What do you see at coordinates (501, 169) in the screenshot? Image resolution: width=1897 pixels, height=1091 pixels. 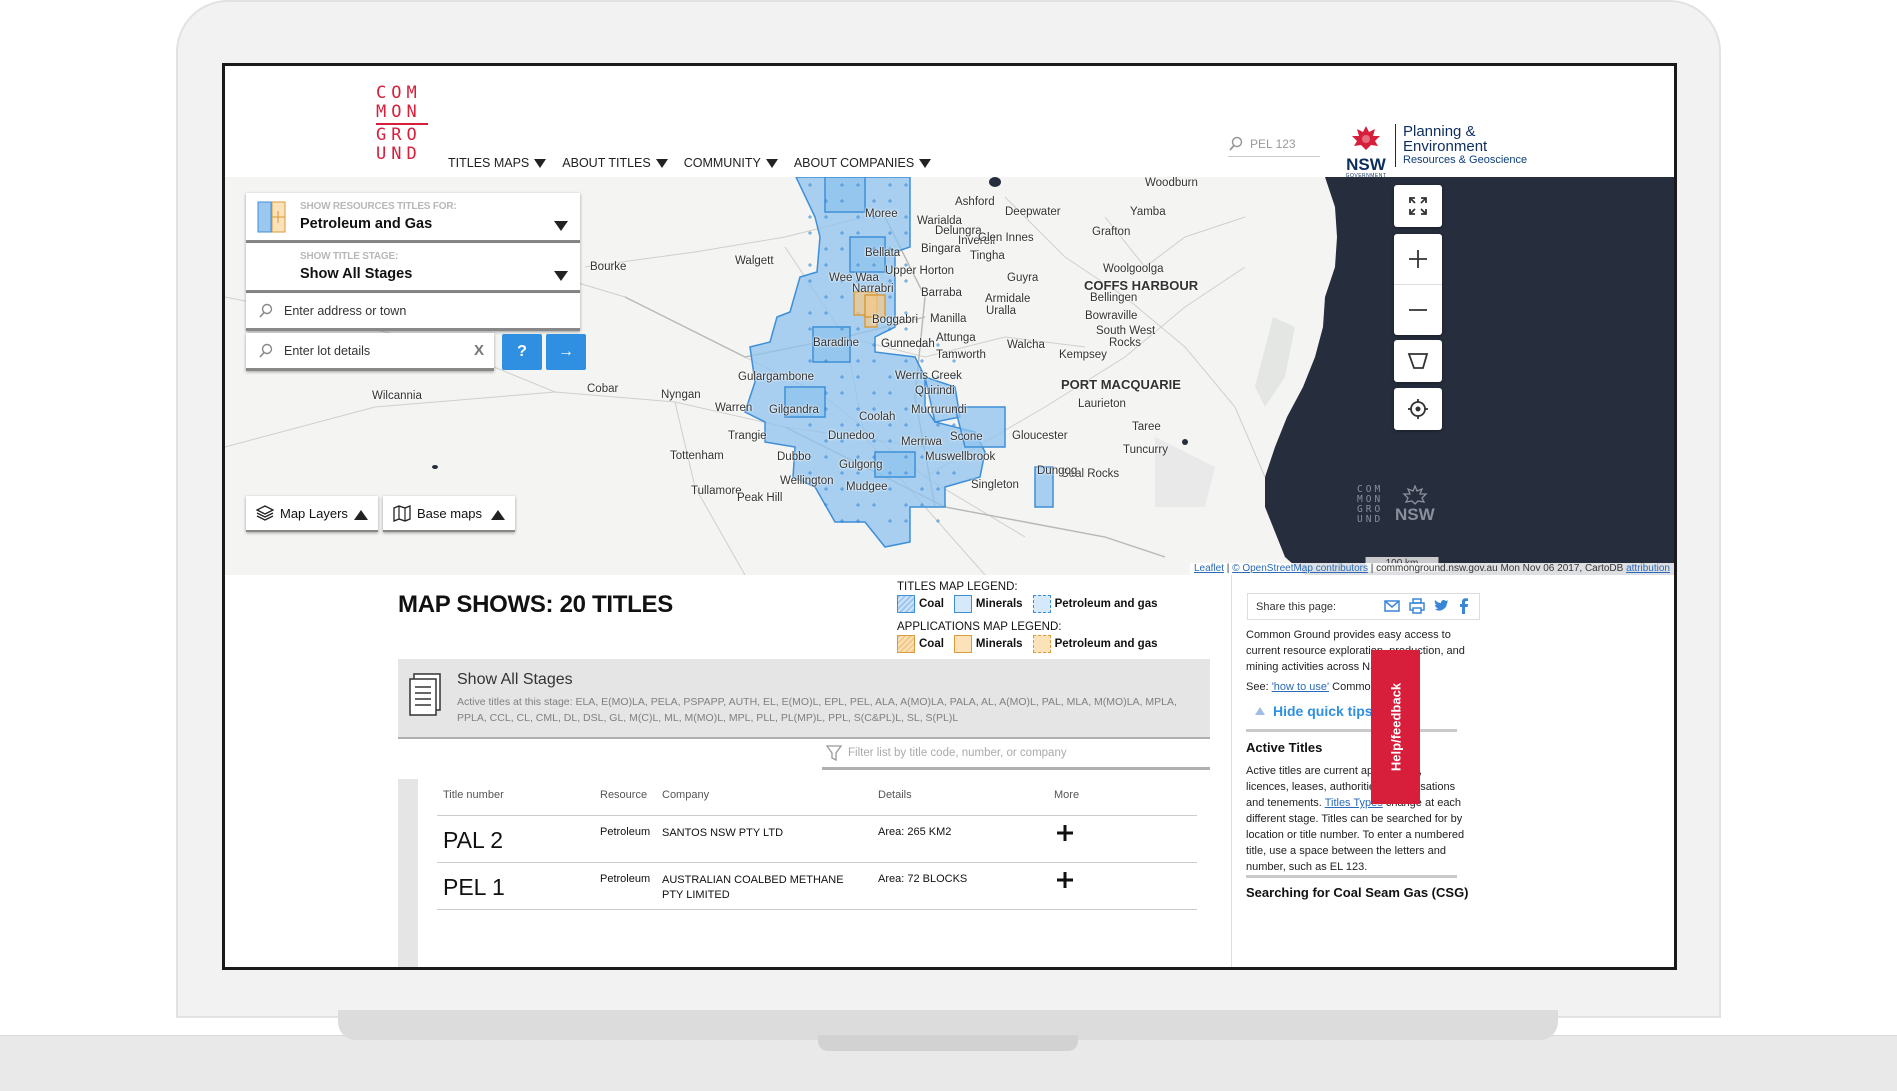 I see `nav-titles-maps: TITLES MAPS` at bounding box center [501, 169].